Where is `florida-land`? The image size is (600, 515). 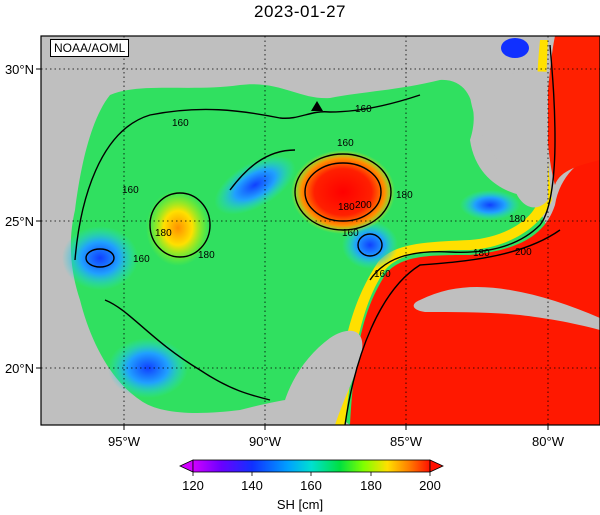
florida-land is located at coordinates (508, 139).